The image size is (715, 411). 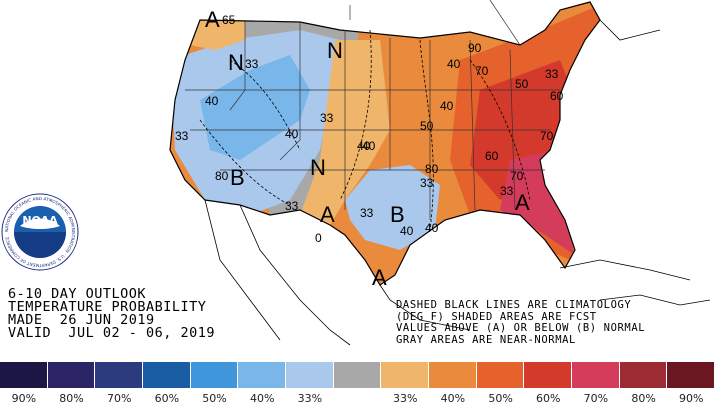 I want to click on title-line: 6-10 DAY OUTLOOK, so click(x=77, y=294).